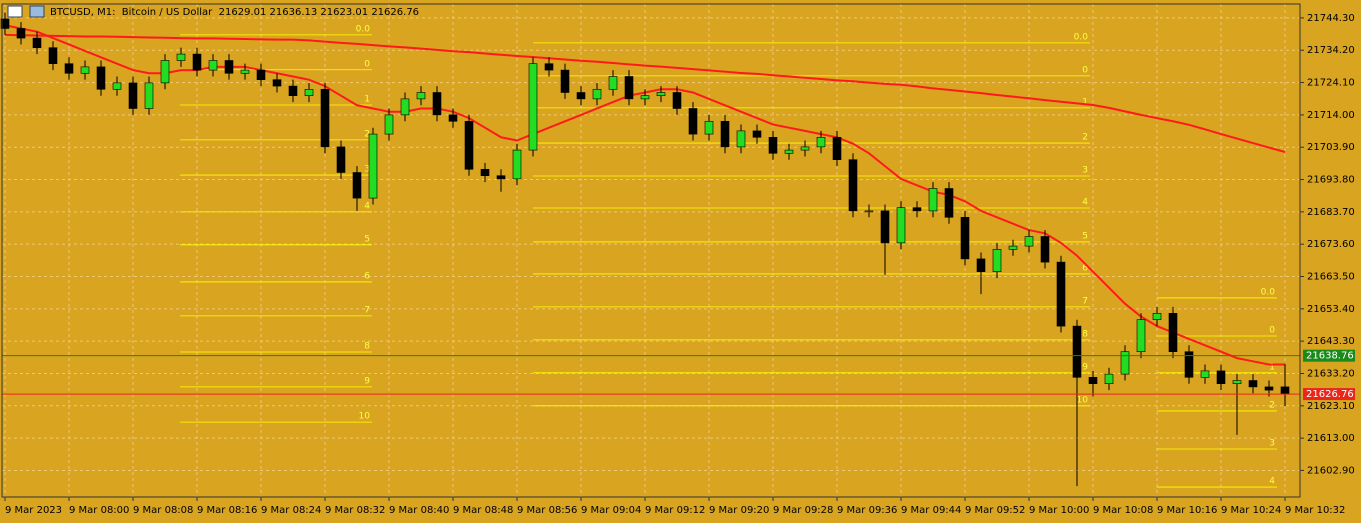 The image size is (1361, 523). I want to click on x-tick-label: 9 Mar 08:00, so click(99, 510).